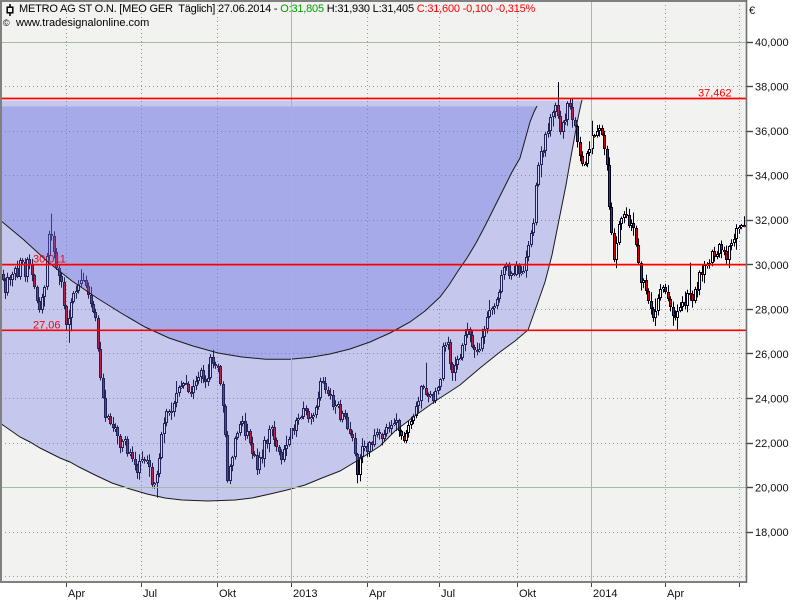 The width and height of the screenshot is (800, 600). Describe the element at coordinates (772, 266) in the screenshot. I see `svg-text: 30,000` at that location.